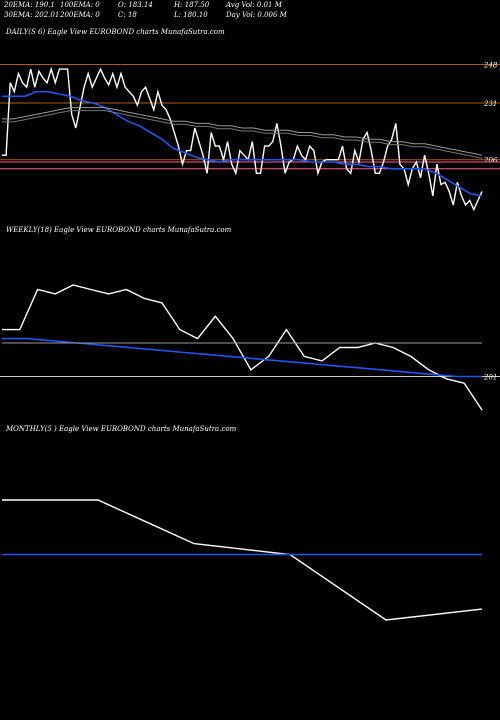 This screenshot has height=720, width=500. What do you see at coordinates (490, 66) in the screenshot?
I see `level-label-0: 248` at bounding box center [490, 66].